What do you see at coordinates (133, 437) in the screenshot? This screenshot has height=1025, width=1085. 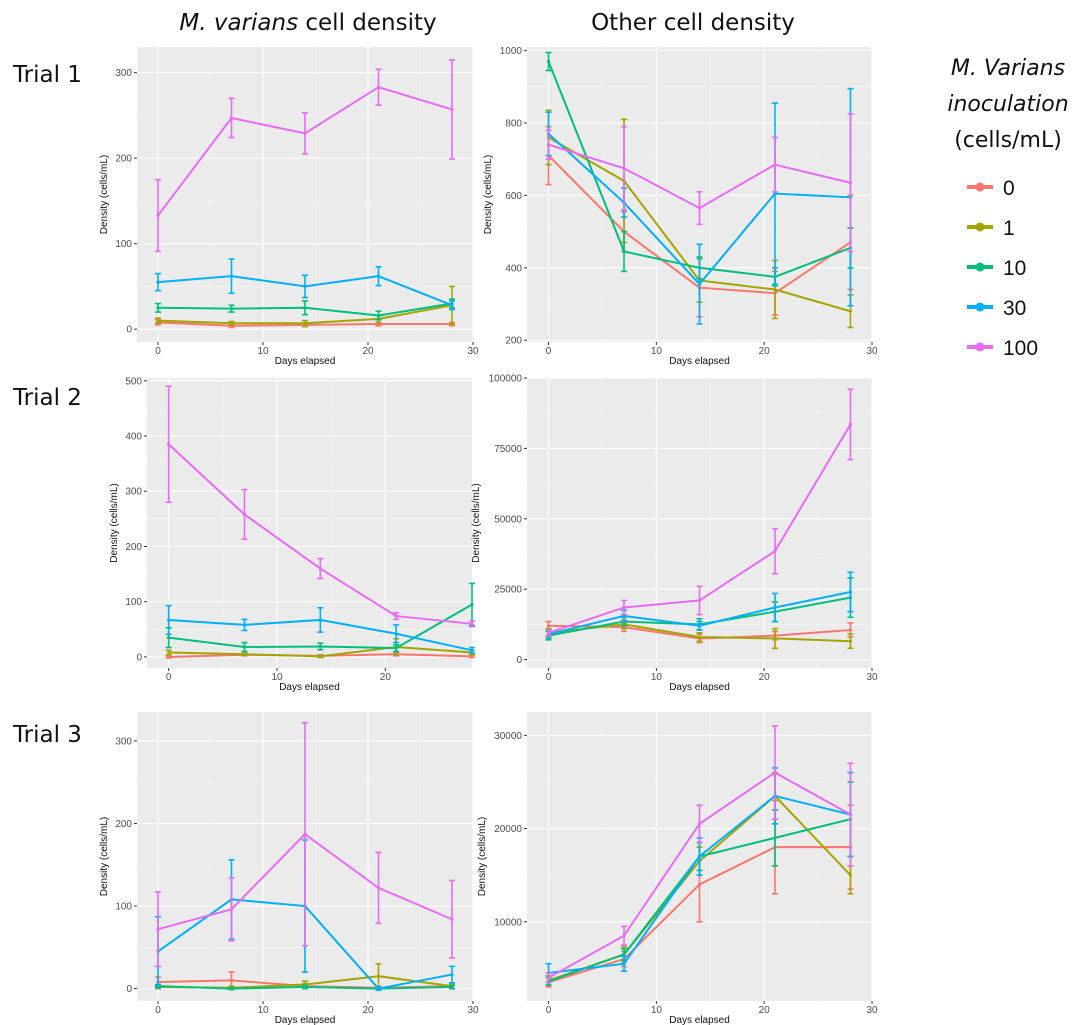 I see `y-tick-label: 400` at bounding box center [133, 437].